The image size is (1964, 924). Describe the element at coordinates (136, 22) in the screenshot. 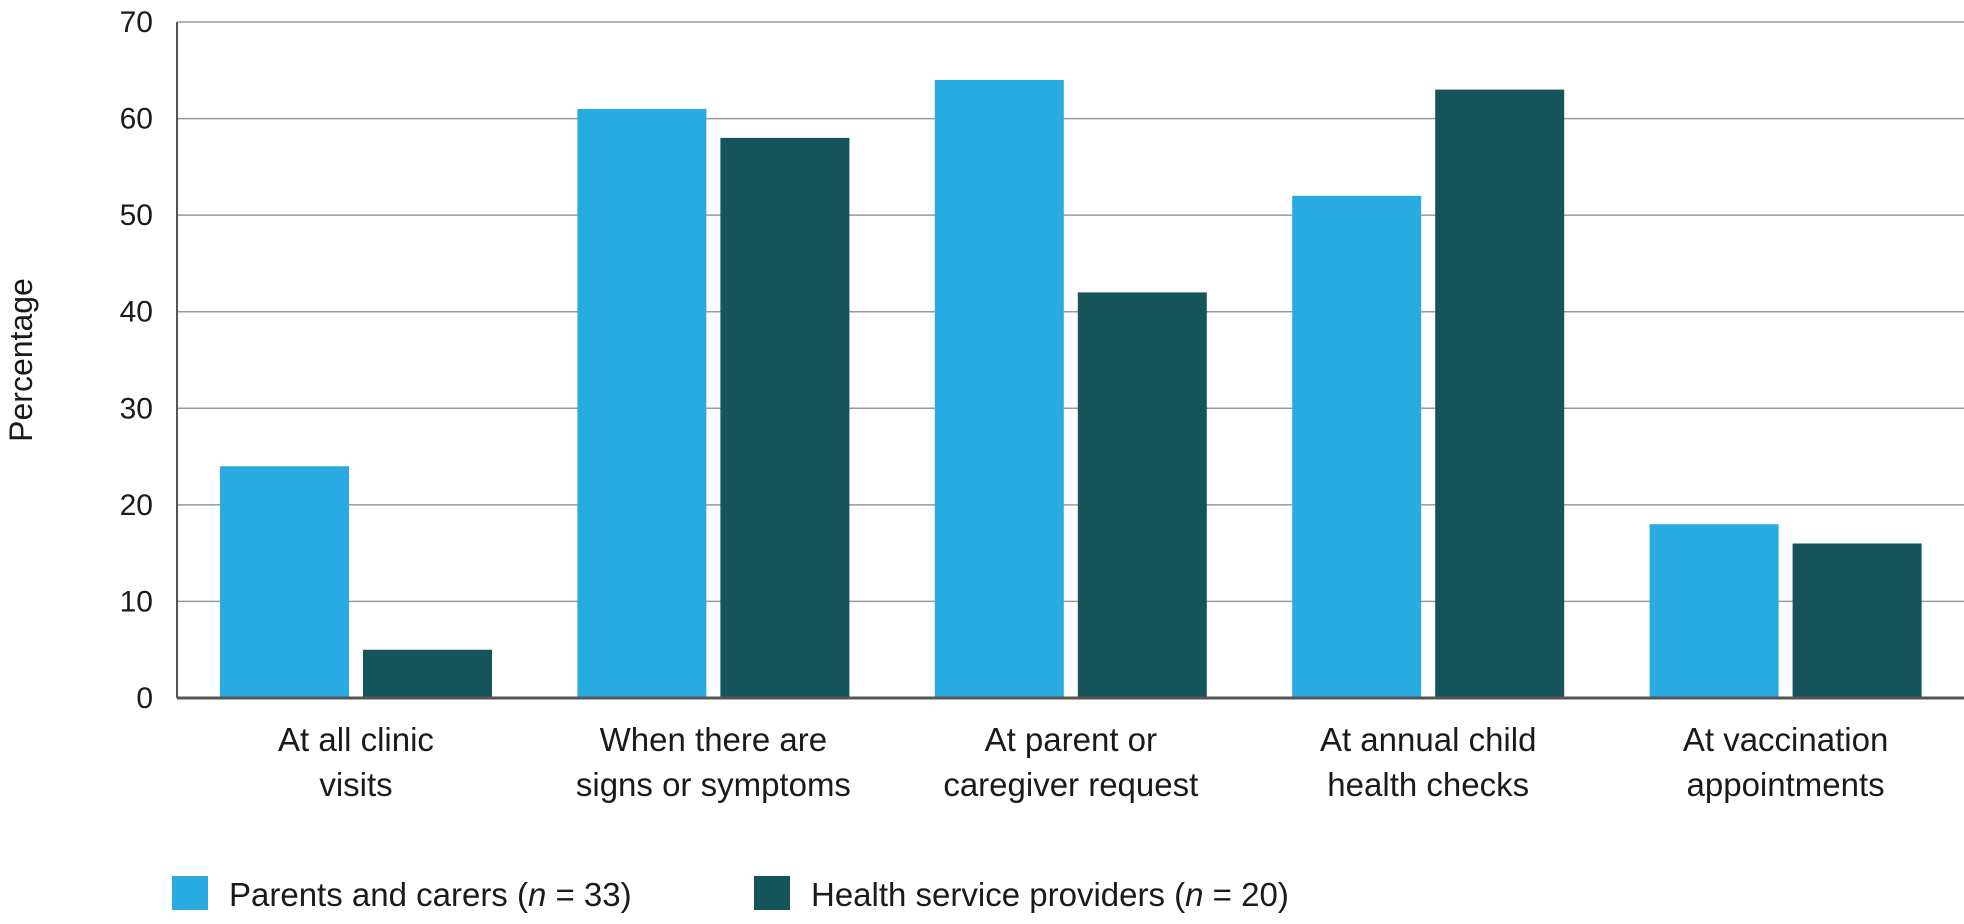

I see `y-tick-label: 70` at that location.